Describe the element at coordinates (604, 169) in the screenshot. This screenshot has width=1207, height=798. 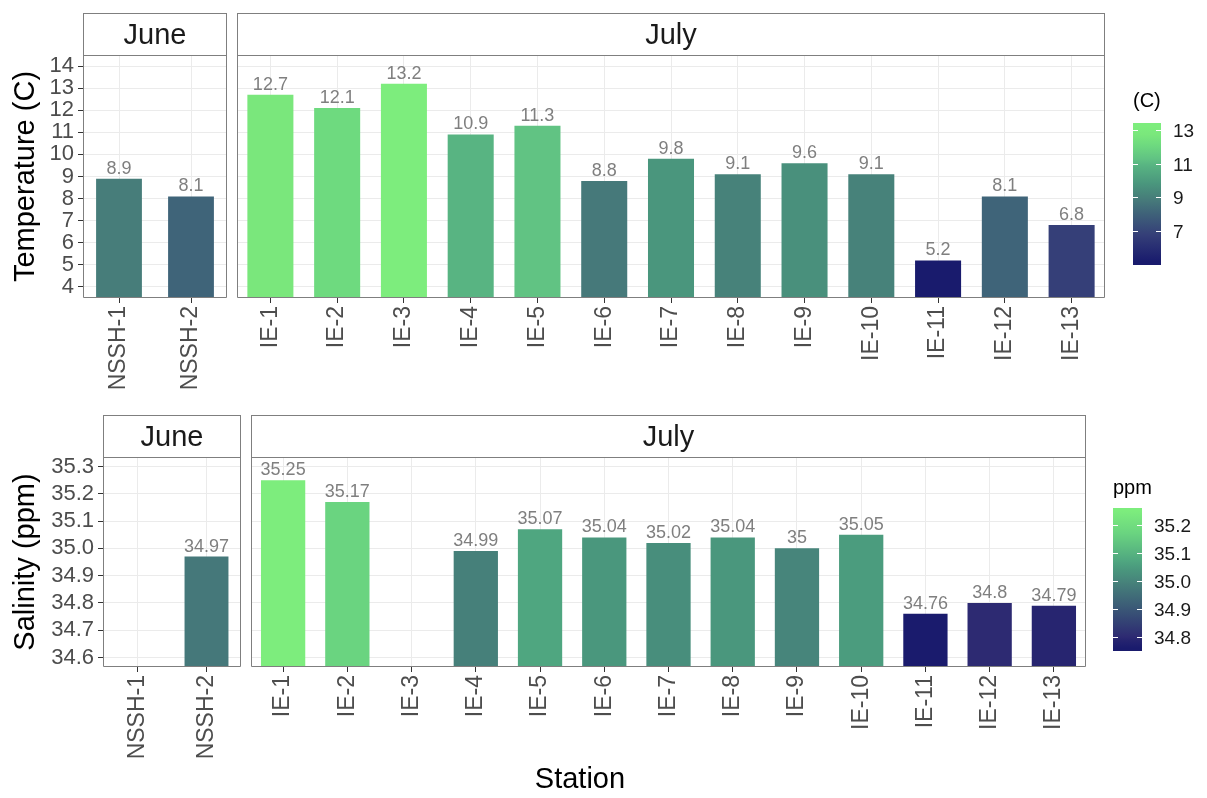
I see `data-label: 8.8` at that location.